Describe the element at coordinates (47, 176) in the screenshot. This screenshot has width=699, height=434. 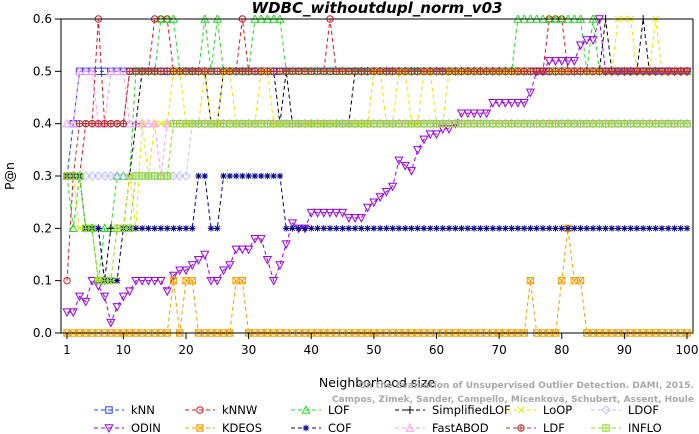
I see `y-axis: 0.0 0.1 0.2 0.3 0.4 0.5 0.6` at that location.